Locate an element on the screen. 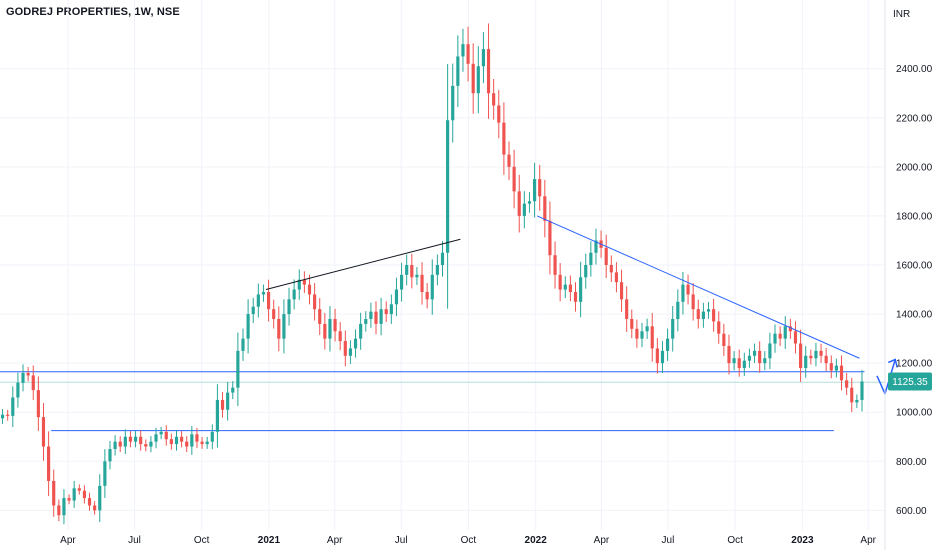 This screenshot has height=550, width=932. y-tick-label: 2200.00 is located at coordinates (914, 118).